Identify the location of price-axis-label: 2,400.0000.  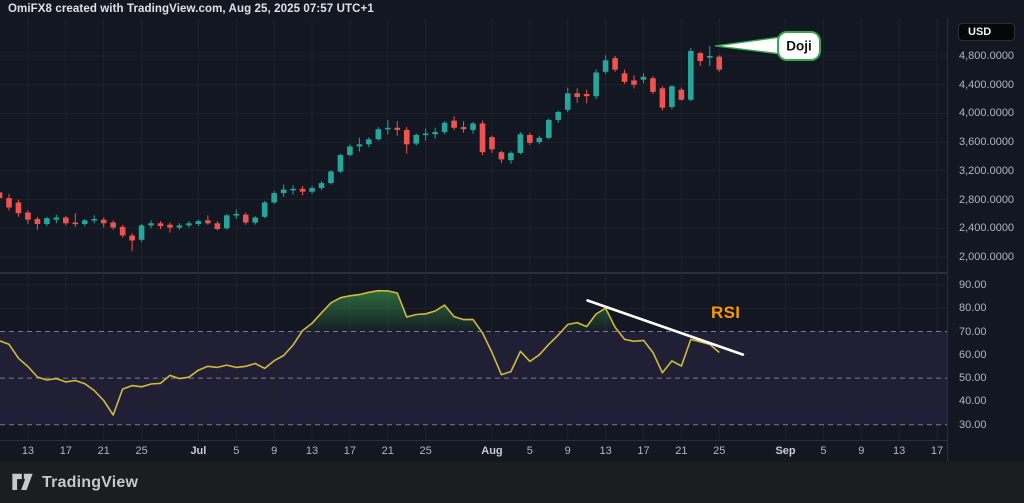
(987, 228).